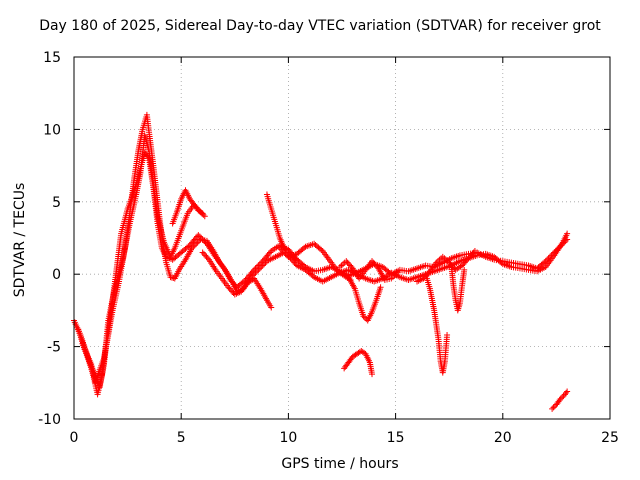 This screenshot has width=640, height=480. I want to click on x-tick-label: 15, so click(396, 438).